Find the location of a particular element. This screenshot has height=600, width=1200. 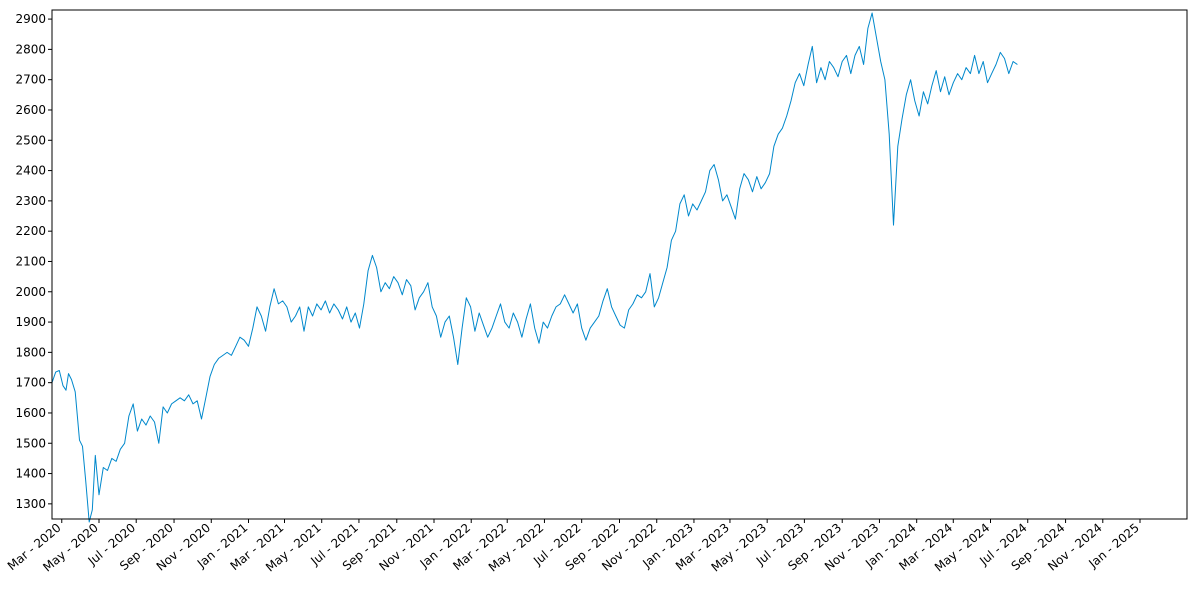

y-tick-label: 2100 is located at coordinates (30, 261).